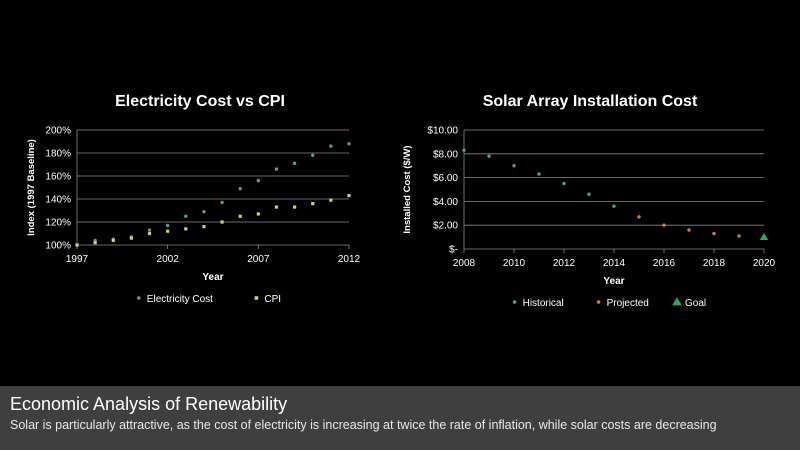  Describe the element at coordinates (764, 263) in the screenshot. I see `x-tick-label: 2020` at that location.